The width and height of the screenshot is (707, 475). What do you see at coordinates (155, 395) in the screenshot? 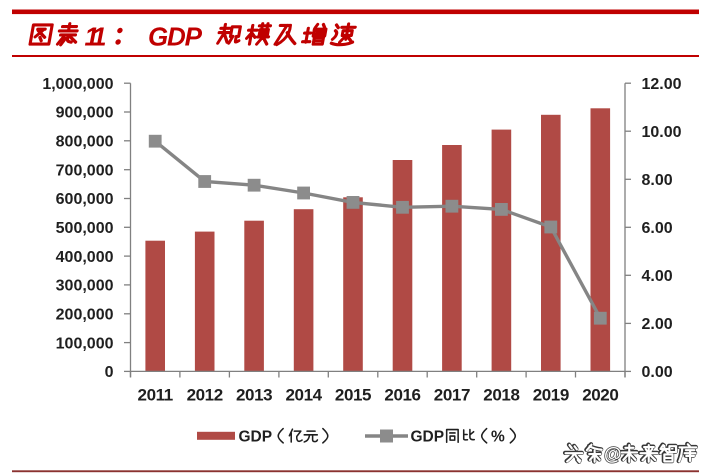
I see `svg-text: 2011` at bounding box center [155, 395].